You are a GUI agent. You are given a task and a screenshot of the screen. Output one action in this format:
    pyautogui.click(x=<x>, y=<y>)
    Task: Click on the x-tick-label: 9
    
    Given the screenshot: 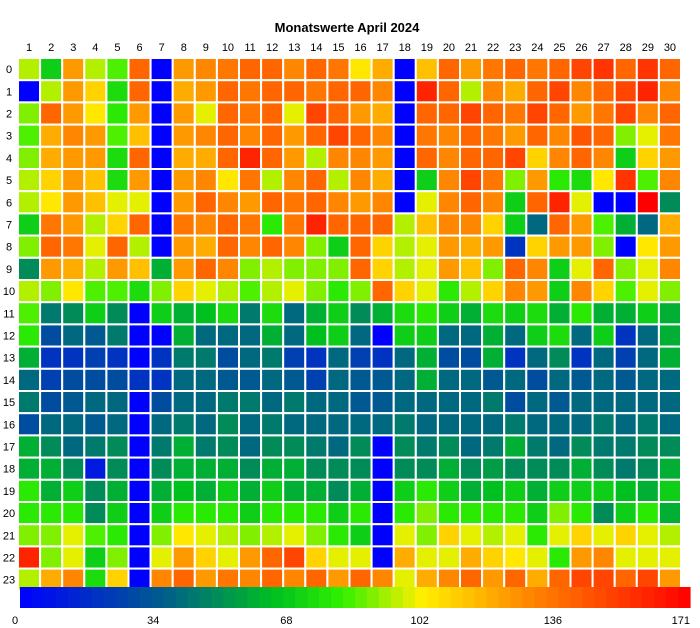 What is the action you would take?
    pyautogui.click(x=206, y=48)
    